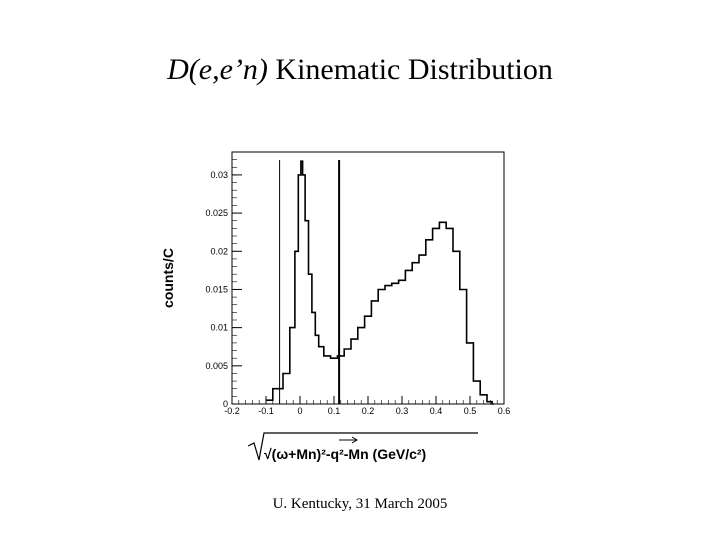  What do you see at coordinates (334, 411) in the screenshot?
I see `x-tick-label-3: 0.1` at bounding box center [334, 411].